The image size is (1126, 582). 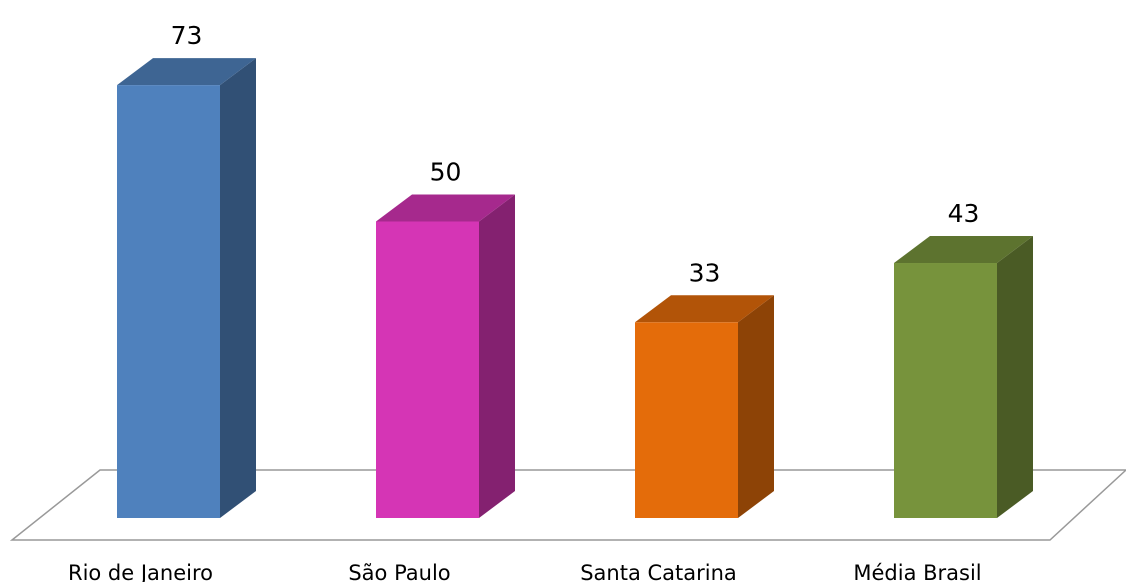 I want to click on value-label: 43, so click(x=964, y=213).